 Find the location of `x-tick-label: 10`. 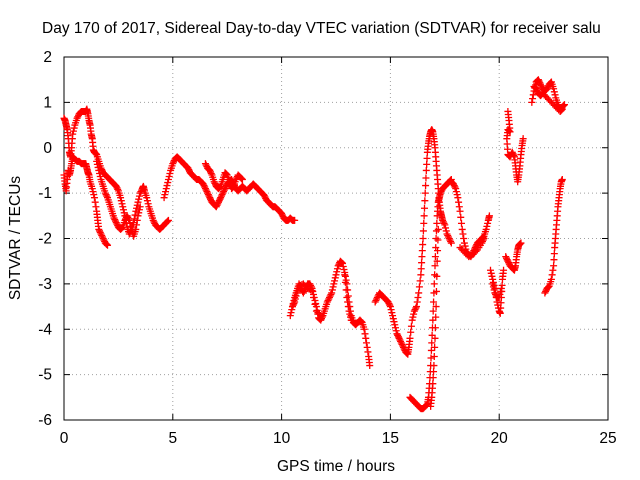

x-tick-label: 10 is located at coordinates (282, 438).